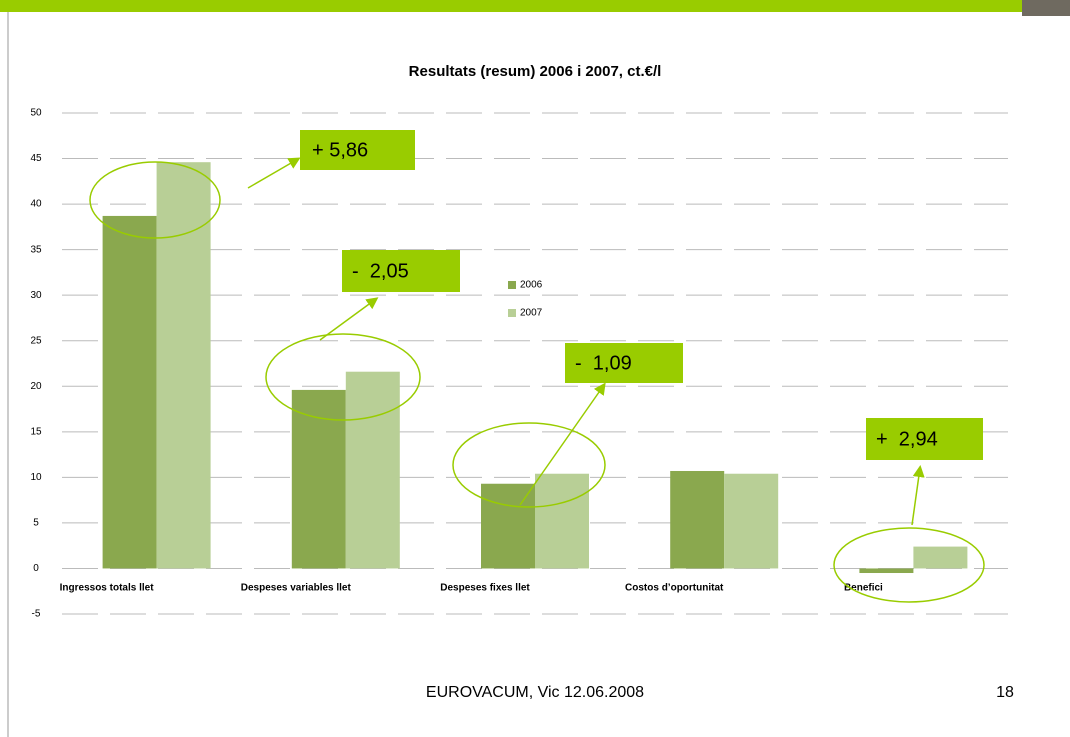  I want to click on annotation: + 2,94, so click(907, 439).